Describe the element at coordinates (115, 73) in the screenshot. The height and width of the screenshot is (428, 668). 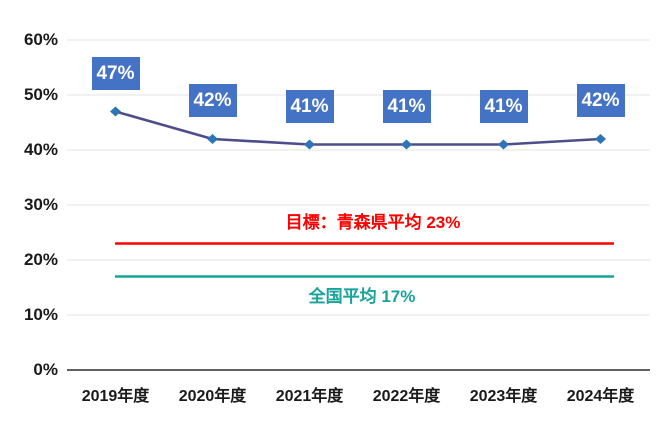
I see `data-label: 47%` at that location.